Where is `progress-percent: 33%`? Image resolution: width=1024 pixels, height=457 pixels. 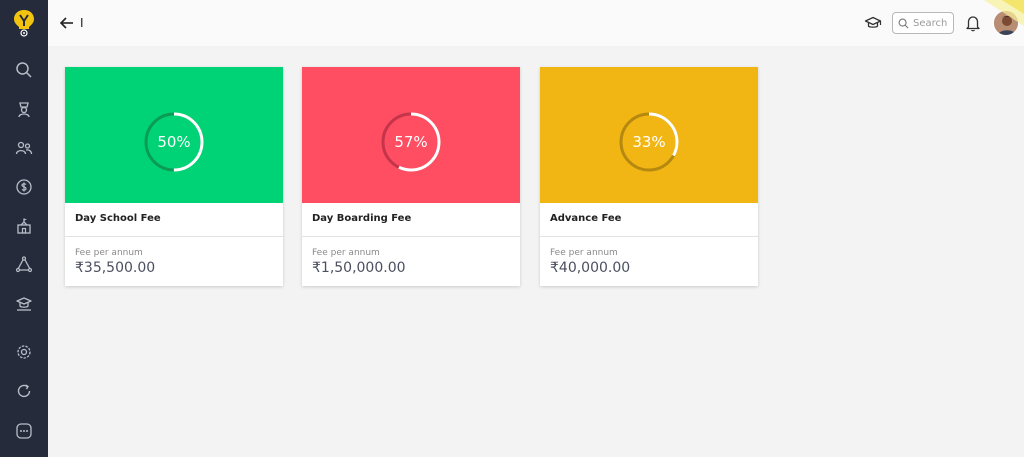 progress-percent: 33% is located at coordinates (649, 142).